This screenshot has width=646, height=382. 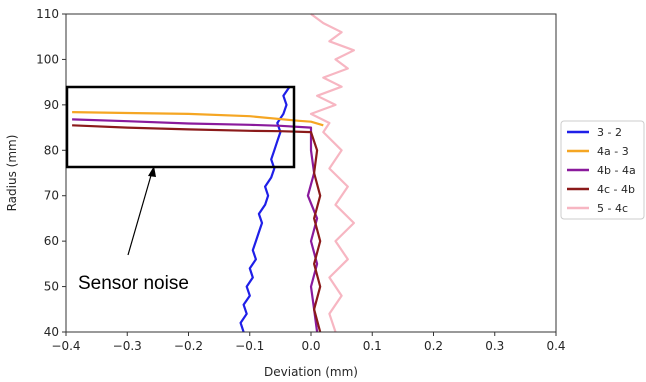 I want to click on legend-label: 4b - 4a, so click(x=616, y=170).